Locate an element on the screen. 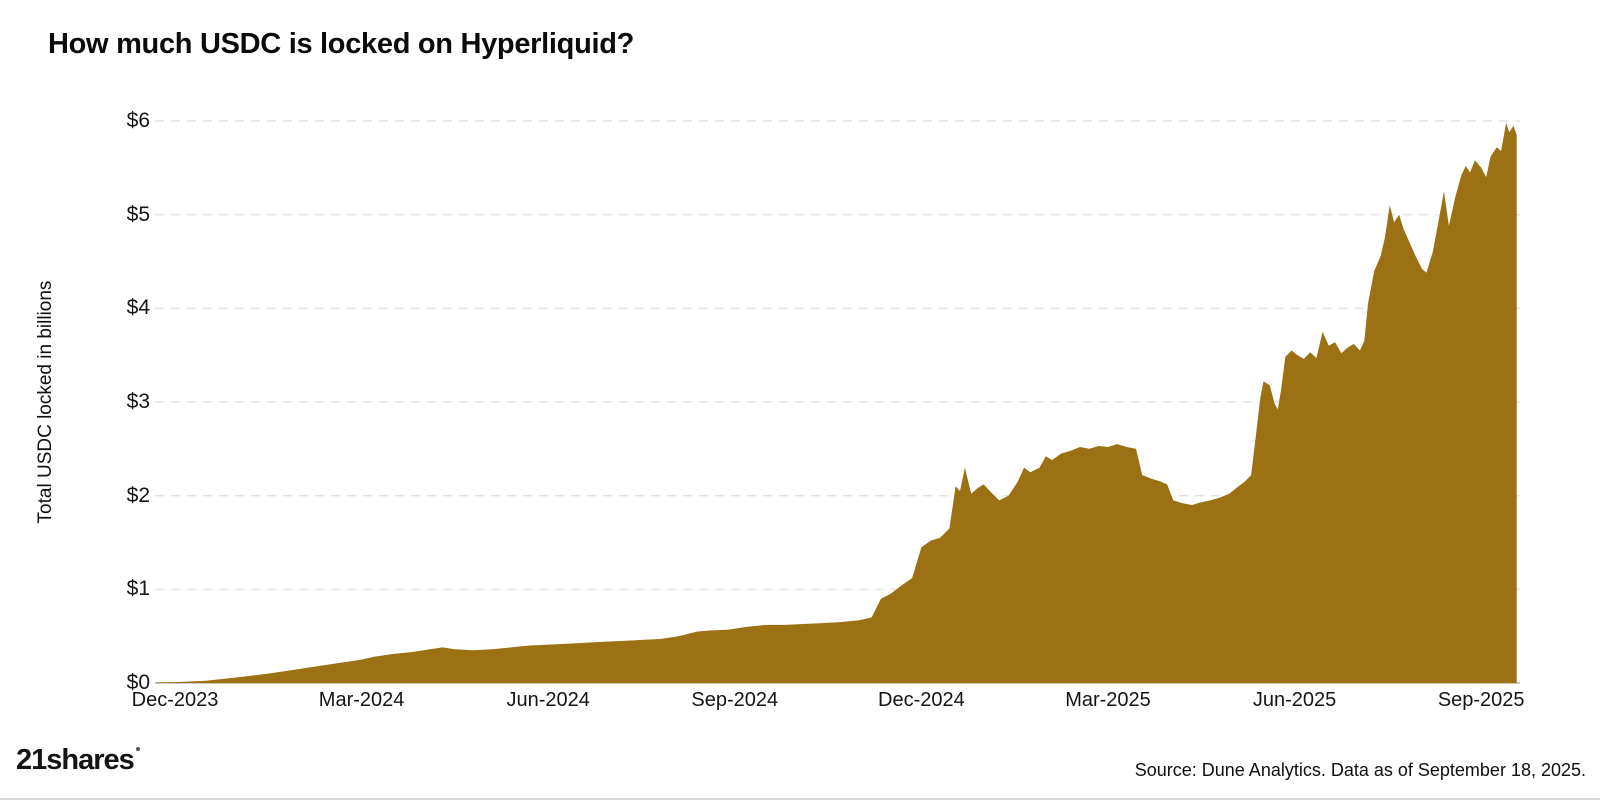 This screenshot has height=802, width=1600. x-tick-label: Sep-2024 is located at coordinates (735, 700).